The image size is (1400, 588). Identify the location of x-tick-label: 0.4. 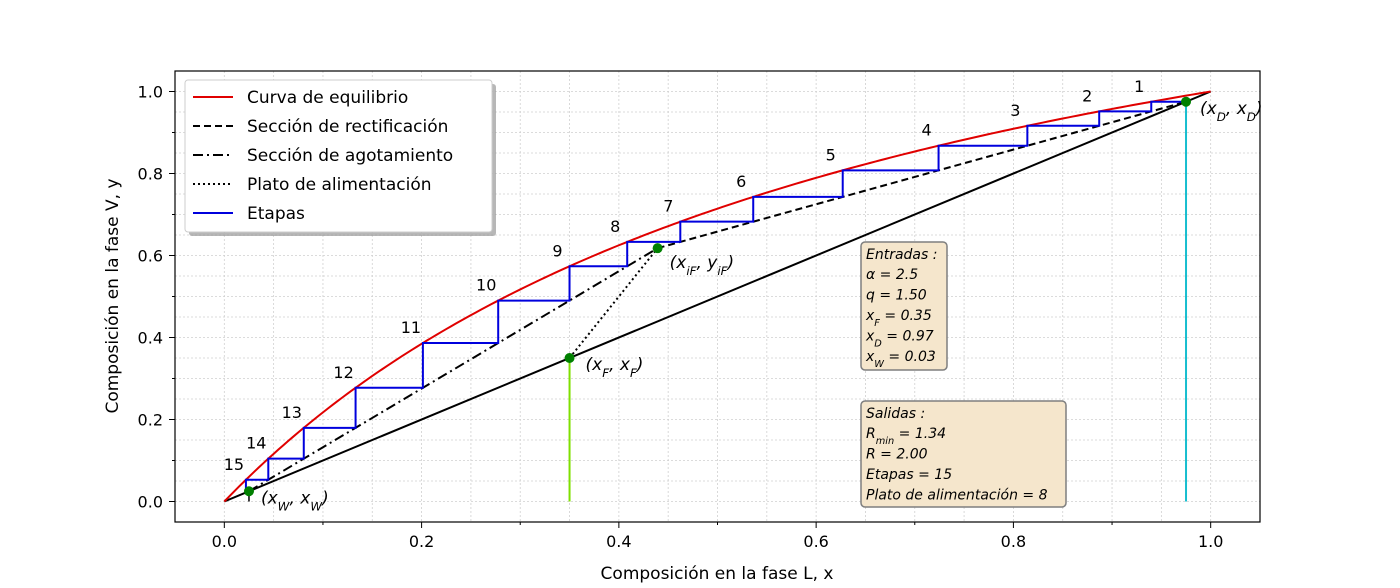
(618, 541).